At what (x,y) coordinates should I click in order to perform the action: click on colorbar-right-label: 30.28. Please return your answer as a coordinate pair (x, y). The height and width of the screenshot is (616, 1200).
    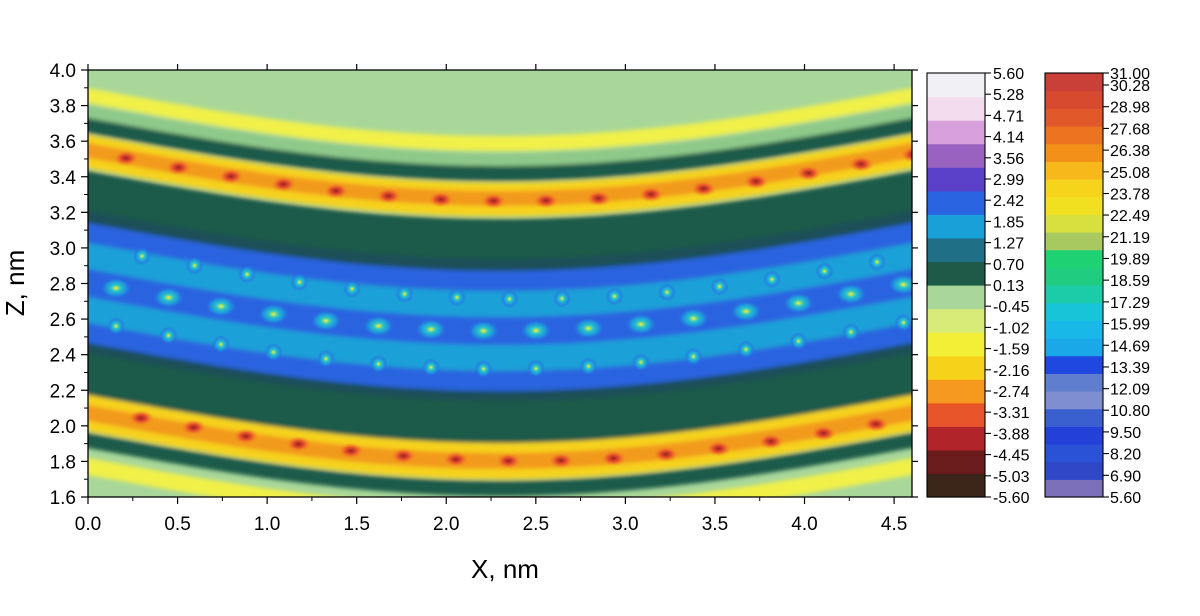
    Looking at the image, I should click on (1130, 86).